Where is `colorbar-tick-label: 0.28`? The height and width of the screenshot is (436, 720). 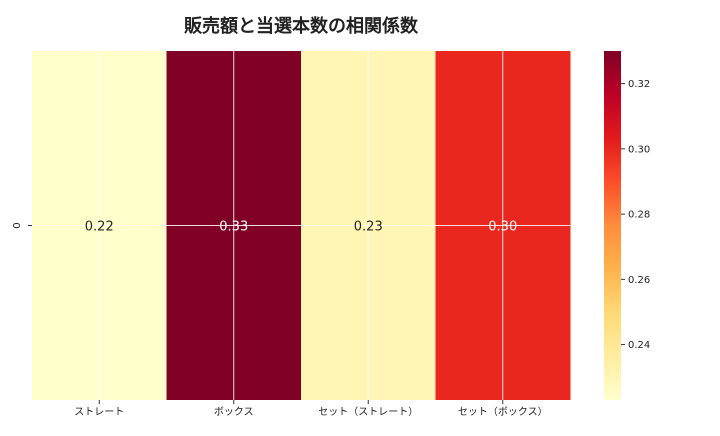
colorbar-tick-label: 0.28 is located at coordinates (639, 215).